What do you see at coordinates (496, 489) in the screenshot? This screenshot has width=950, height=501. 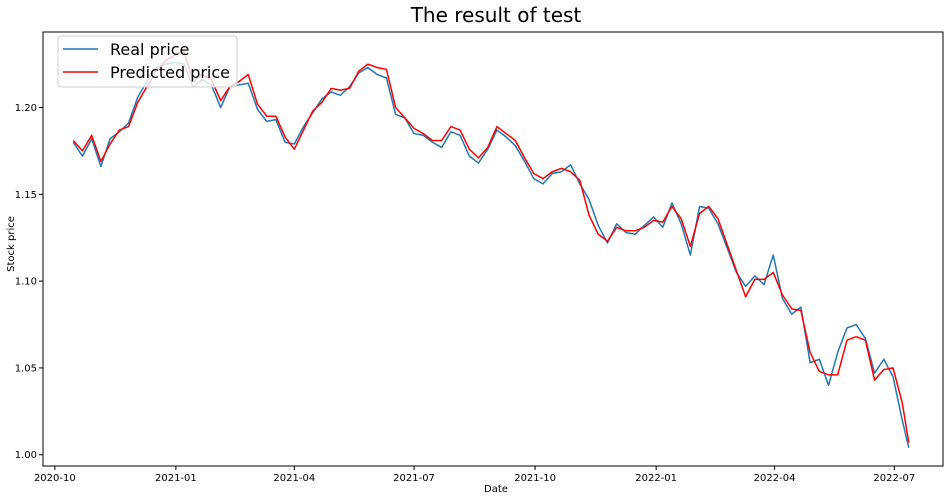 I see `x-axis-label: Date` at bounding box center [496, 489].